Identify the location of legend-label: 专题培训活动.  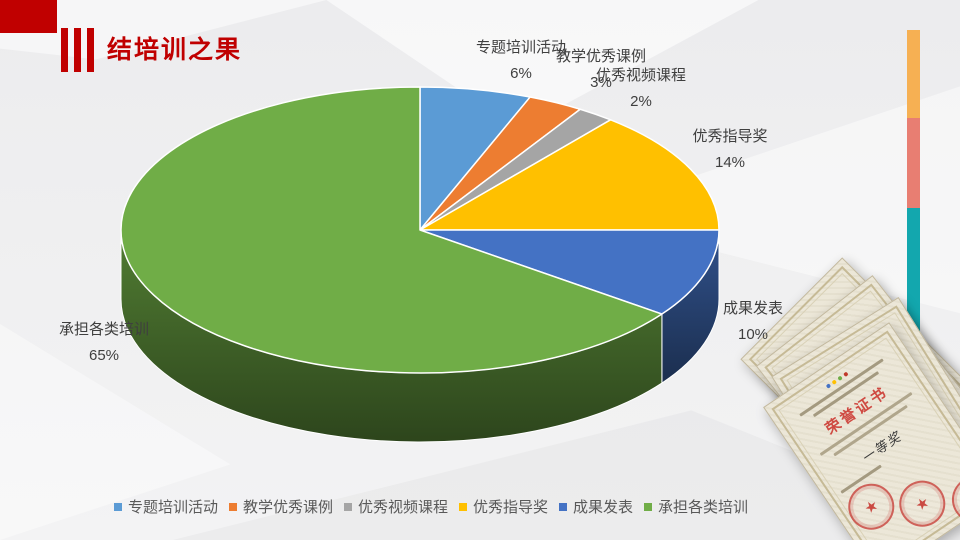
(172, 507).